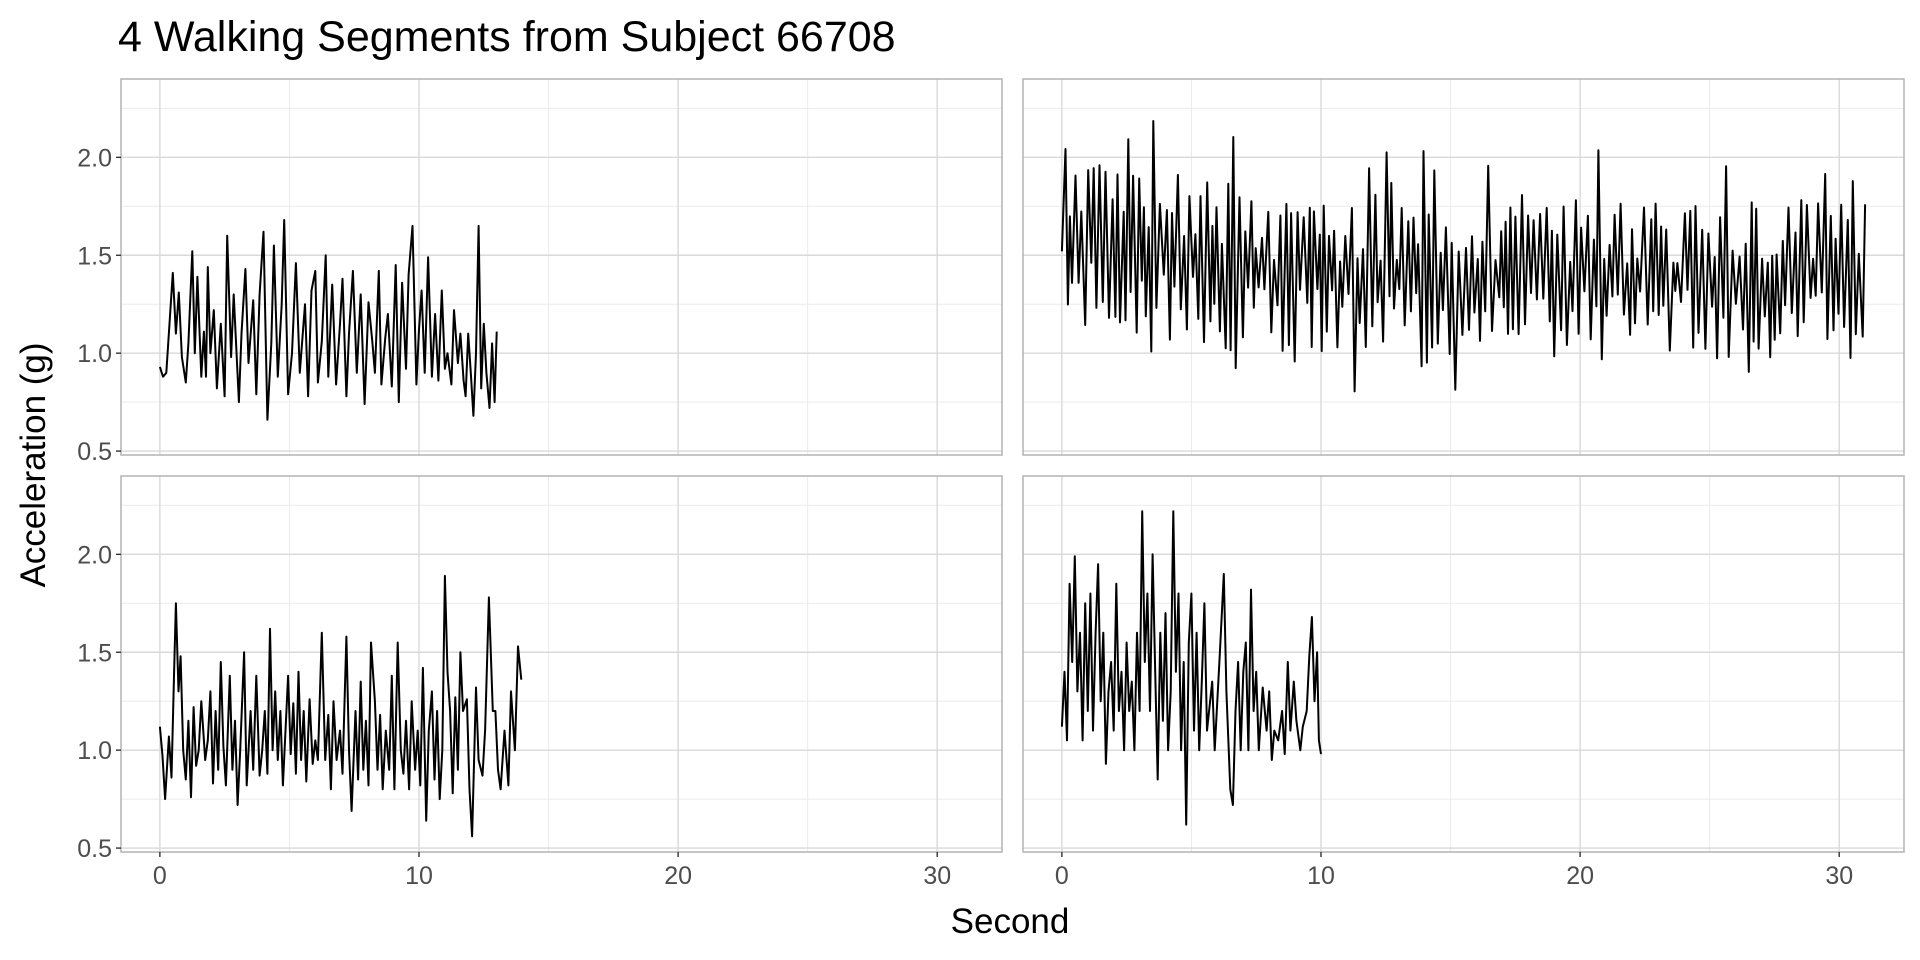 This screenshot has height=960, width=1920. Describe the element at coordinates (1003, 871) in the screenshot. I see `x-axis-ticks: 0 10 20 30 0 10 20 30` at that location.